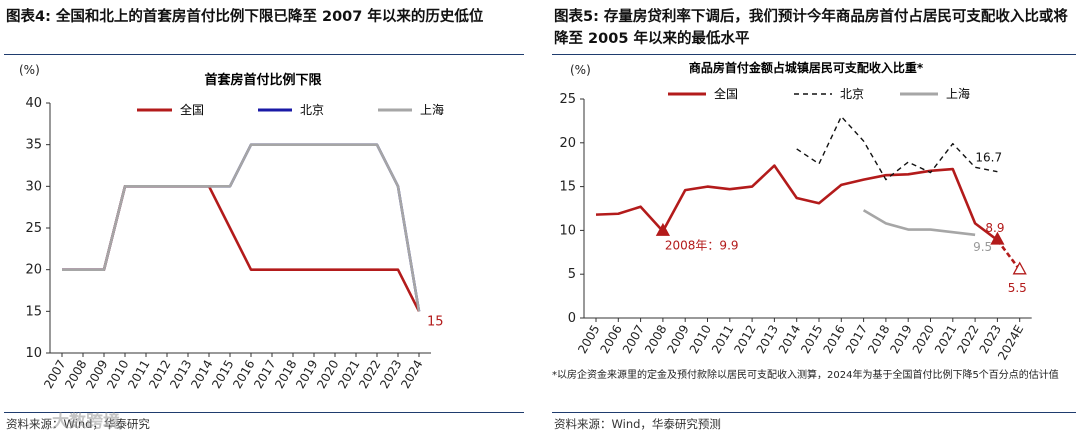 This screenshot has height=441, width=1080. I want to click on right-x-tick-label: 2012, so click(744, 339).